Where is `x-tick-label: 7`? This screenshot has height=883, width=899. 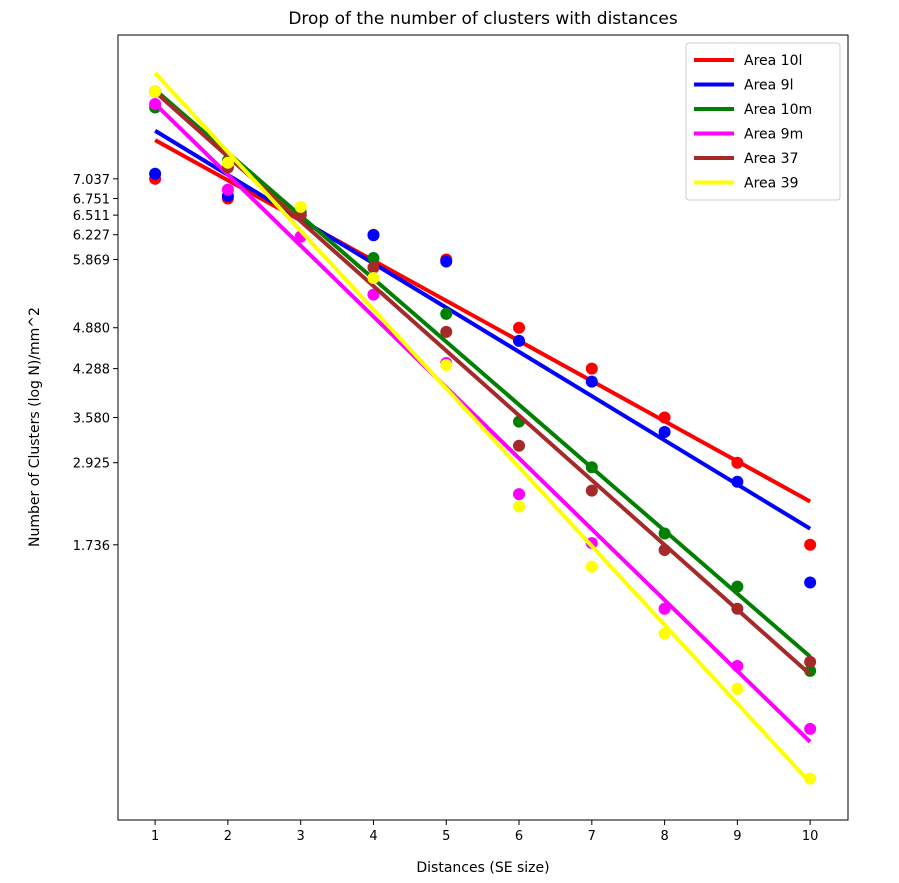
x-tick-label: 7 is located at coordinates (592, 836).